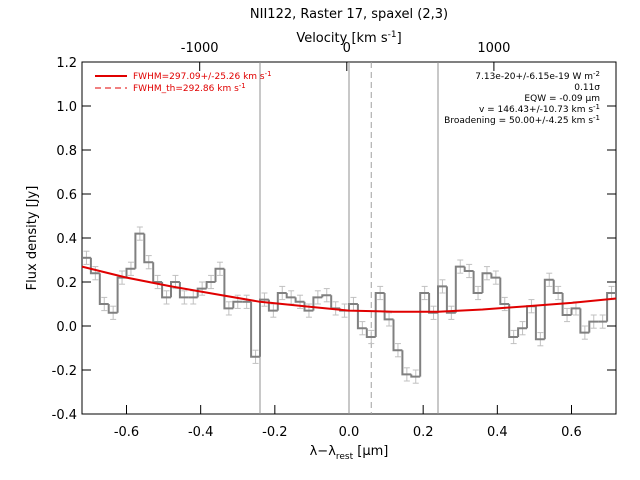 Image resolution: width=640 pixels, height=480 pixels. I want to click on y-tick-label: 0.8, so click(66, 151).